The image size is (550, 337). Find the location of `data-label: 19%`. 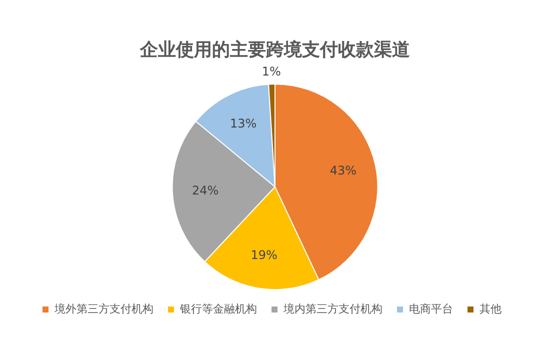

data-label: 19% is located at coordinates (264, 255).